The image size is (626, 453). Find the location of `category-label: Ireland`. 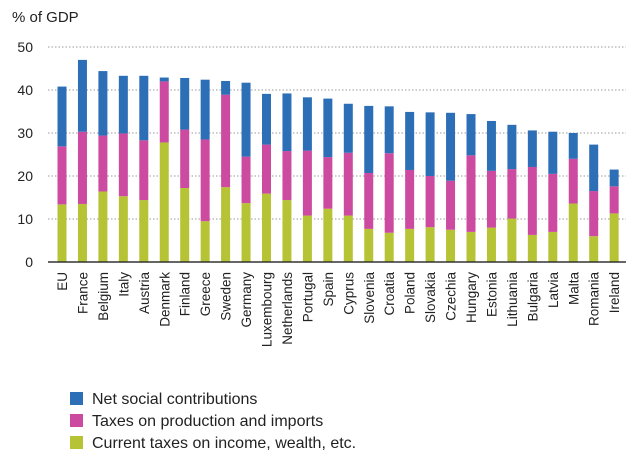

category-label: Ireland is located at coordinates (614, 292).